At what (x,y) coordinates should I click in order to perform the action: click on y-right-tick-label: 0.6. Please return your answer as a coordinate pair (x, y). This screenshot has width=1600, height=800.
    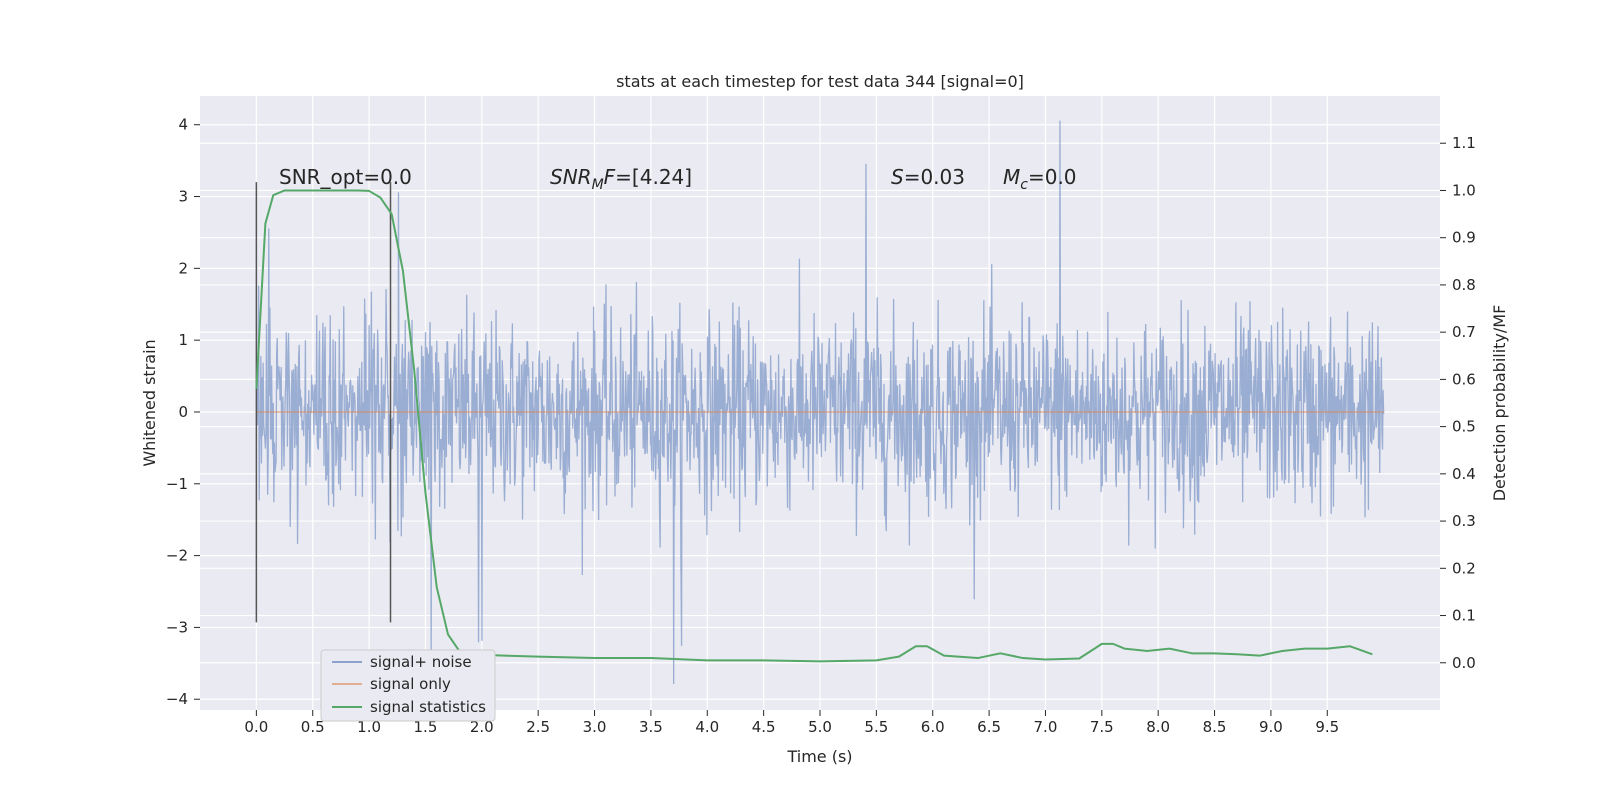
    Looking at the image, I should click on (1464, 379).